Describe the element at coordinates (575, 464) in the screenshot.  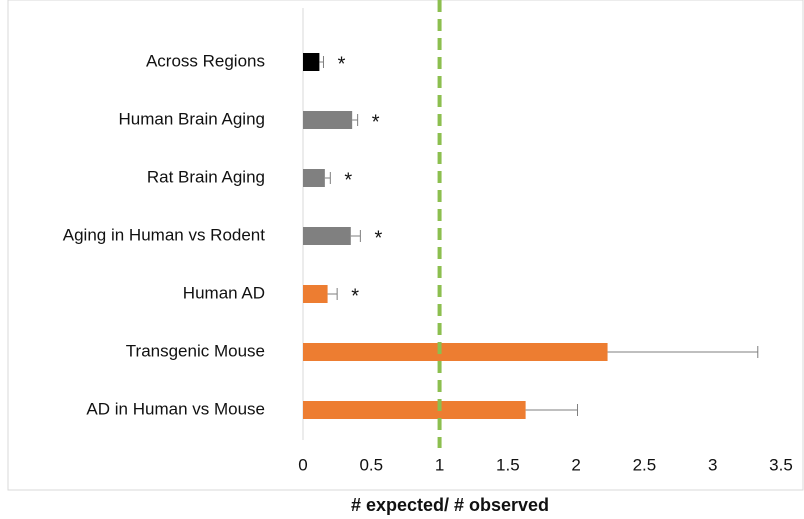
I see `x-tick-label: 2` at that location.